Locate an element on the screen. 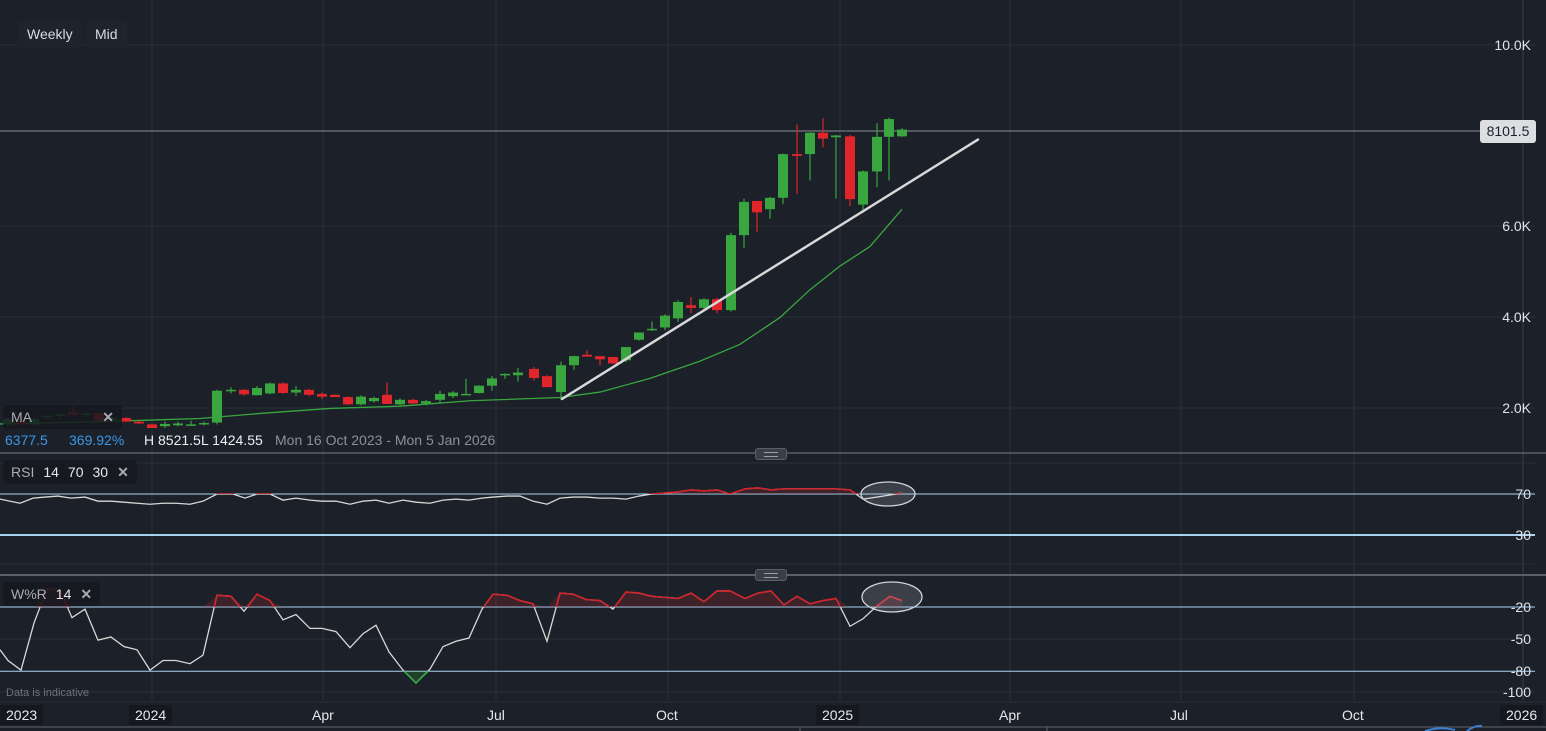 Image resolution: width=1546 pixels, height=731 pixels. trendline is located at coordinates (770, 269).